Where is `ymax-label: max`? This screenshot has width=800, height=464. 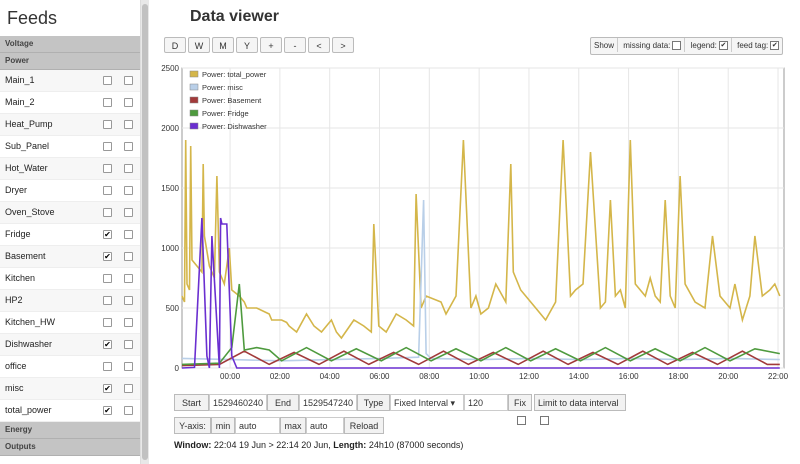 ymax-label: max is located at coordinates (293, 425).